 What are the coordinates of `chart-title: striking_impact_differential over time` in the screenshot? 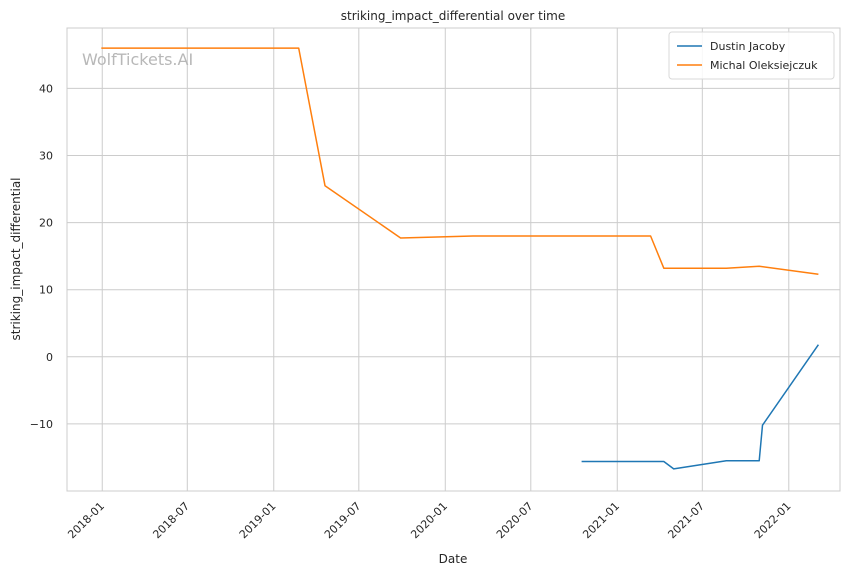 It's located at (453, 16).